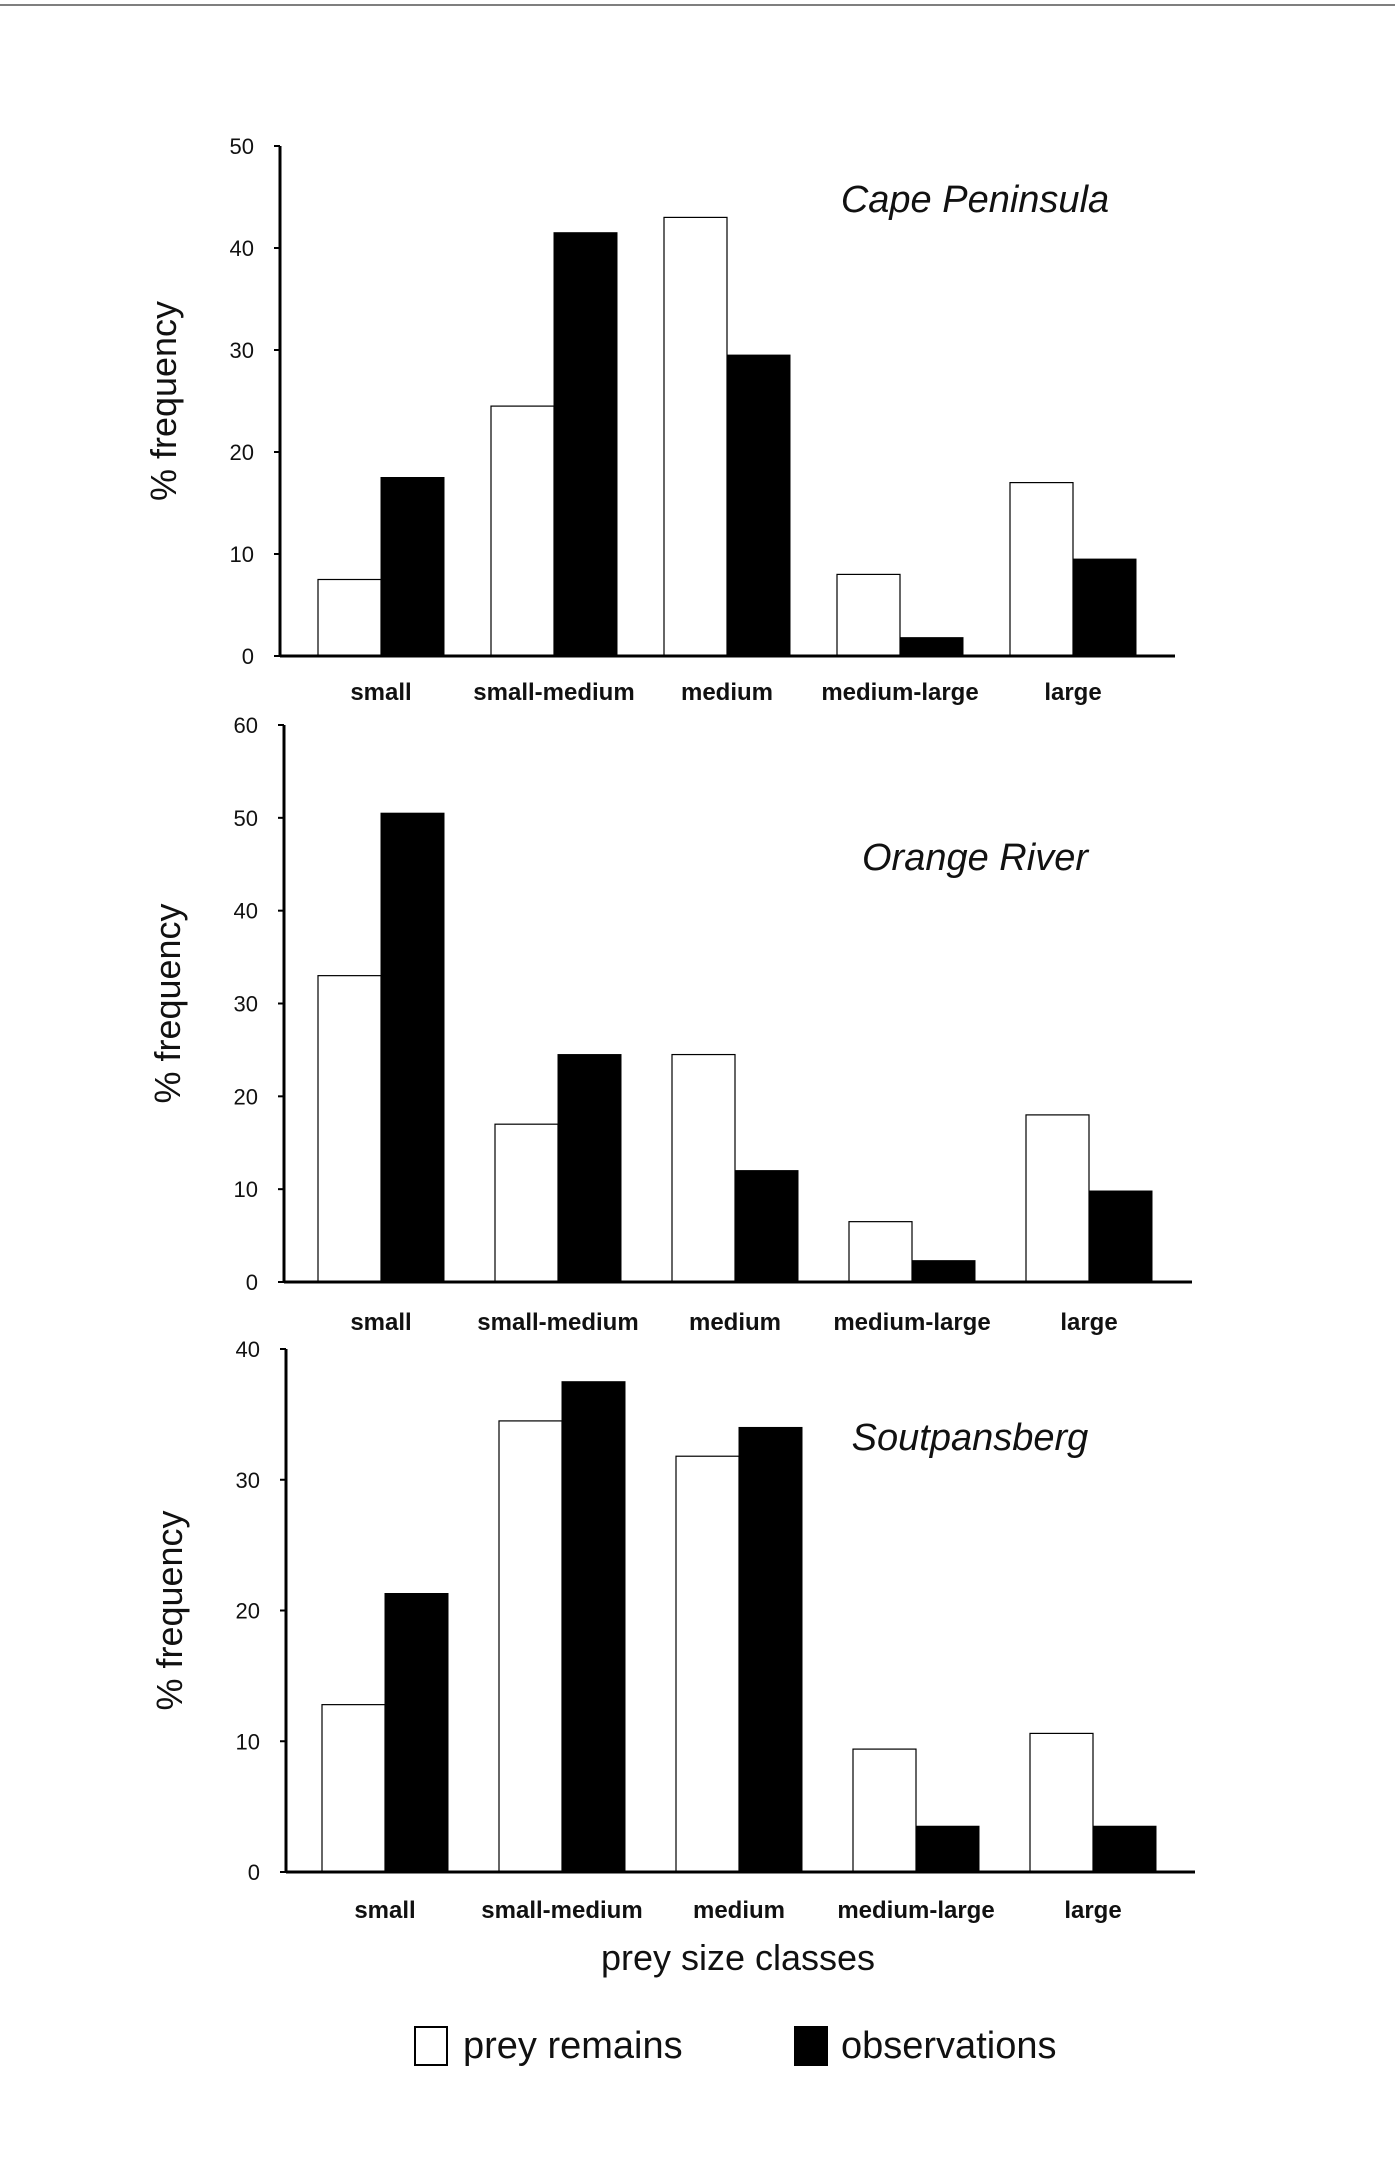  Describe the element at coordinates (431, 2046) in the screenshot. I see `legend-swatch-prey-remains` at that location.